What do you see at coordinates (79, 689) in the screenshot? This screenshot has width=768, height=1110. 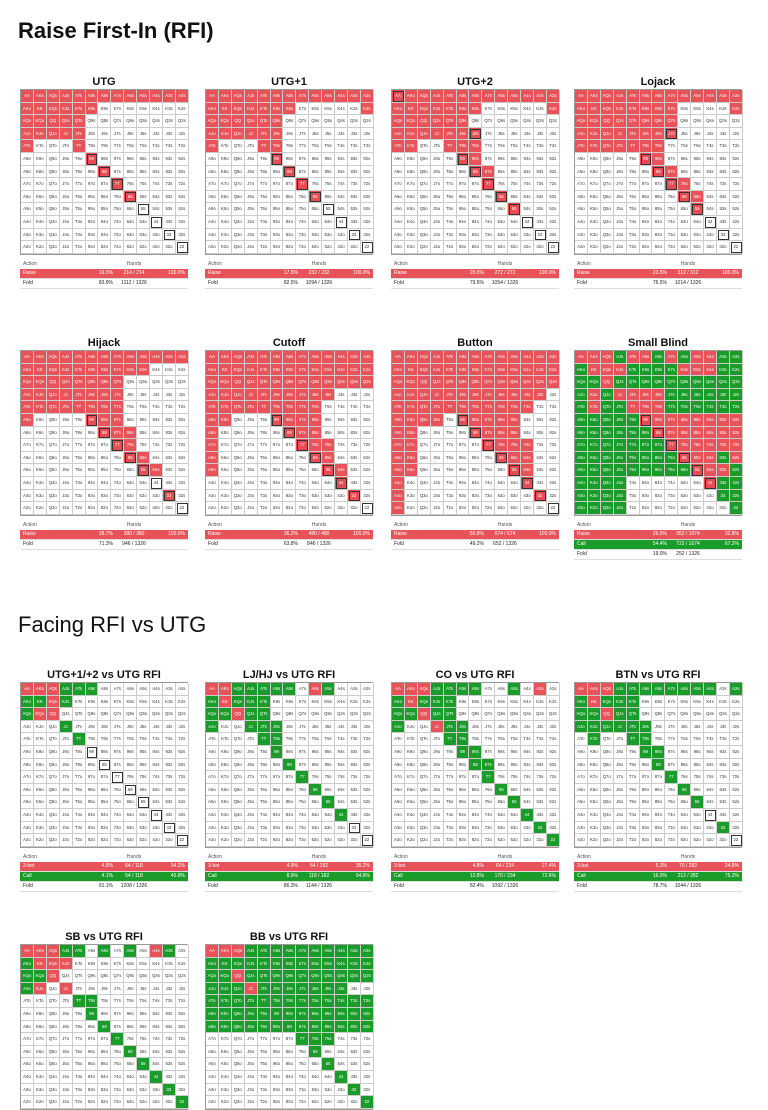 I see `hand-cell: ATs` at bounding box center [79, 689].